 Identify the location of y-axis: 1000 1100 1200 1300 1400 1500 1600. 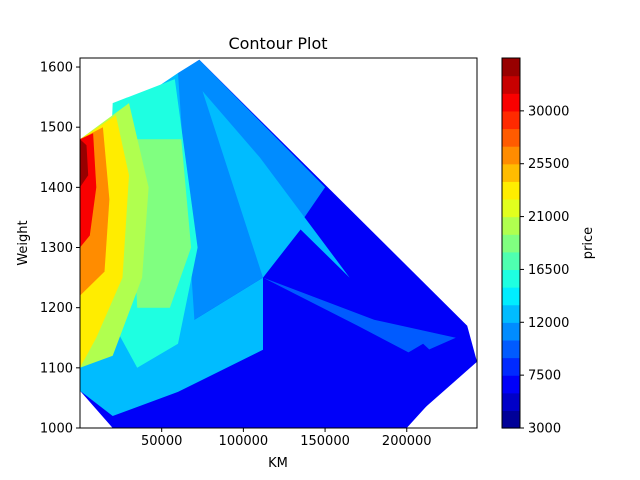
(60, 249).